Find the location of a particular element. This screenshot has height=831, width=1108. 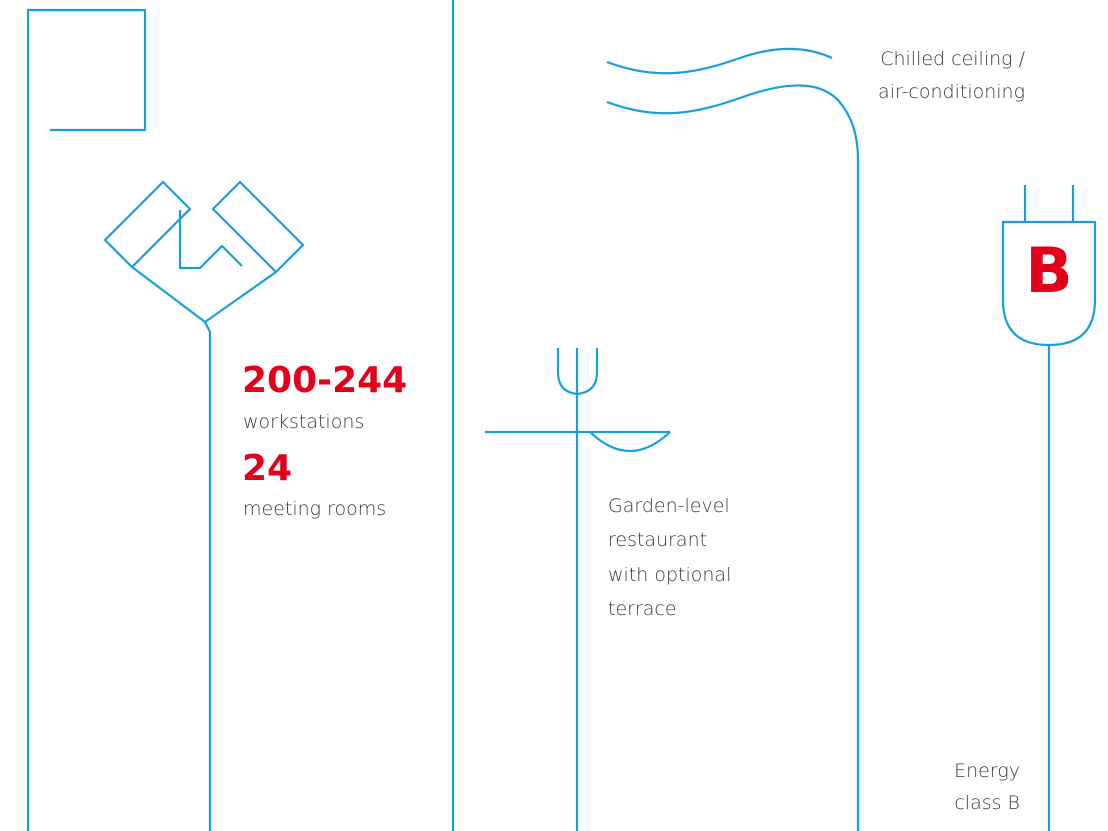

restaurant-text: with optional is located at coordinates (669, 575).